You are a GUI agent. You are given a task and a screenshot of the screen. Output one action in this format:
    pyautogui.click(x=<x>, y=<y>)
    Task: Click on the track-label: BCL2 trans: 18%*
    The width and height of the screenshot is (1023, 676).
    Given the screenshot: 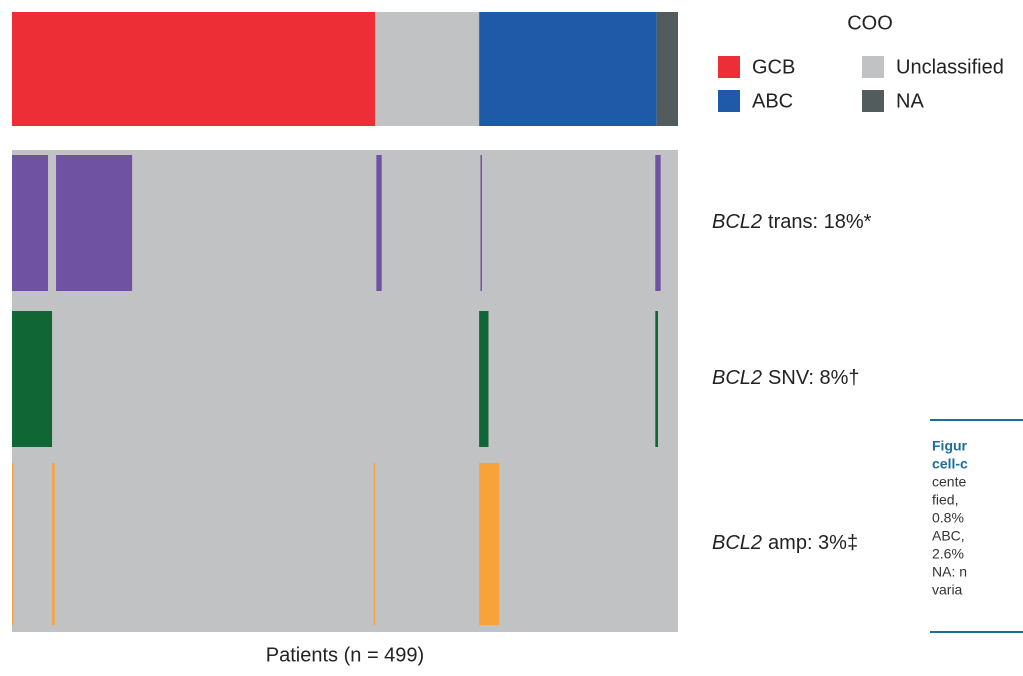 What is the action you would take?
    pyautogui.click(x=792, y=222)
    